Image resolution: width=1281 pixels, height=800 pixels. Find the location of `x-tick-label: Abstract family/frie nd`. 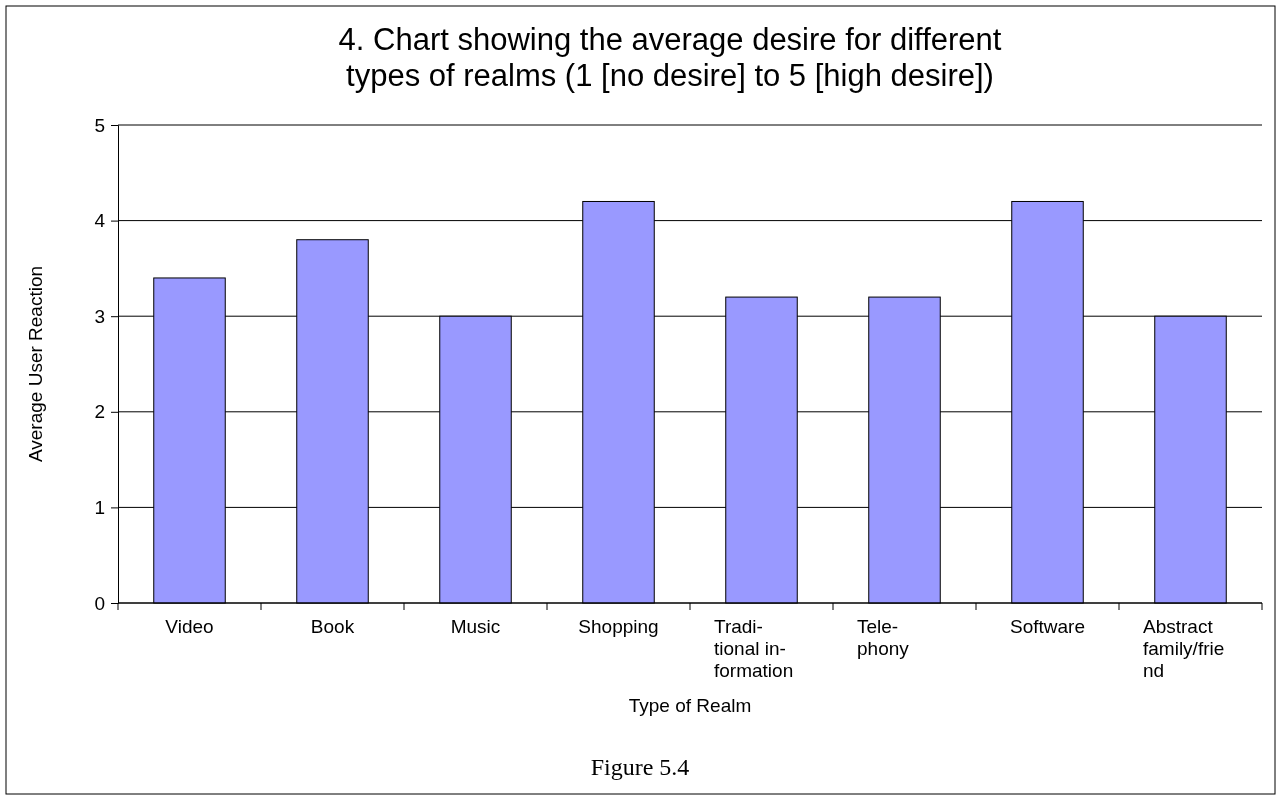

x-tick-label: Abstract family/frie nd is located at coordinates (1184, 648).